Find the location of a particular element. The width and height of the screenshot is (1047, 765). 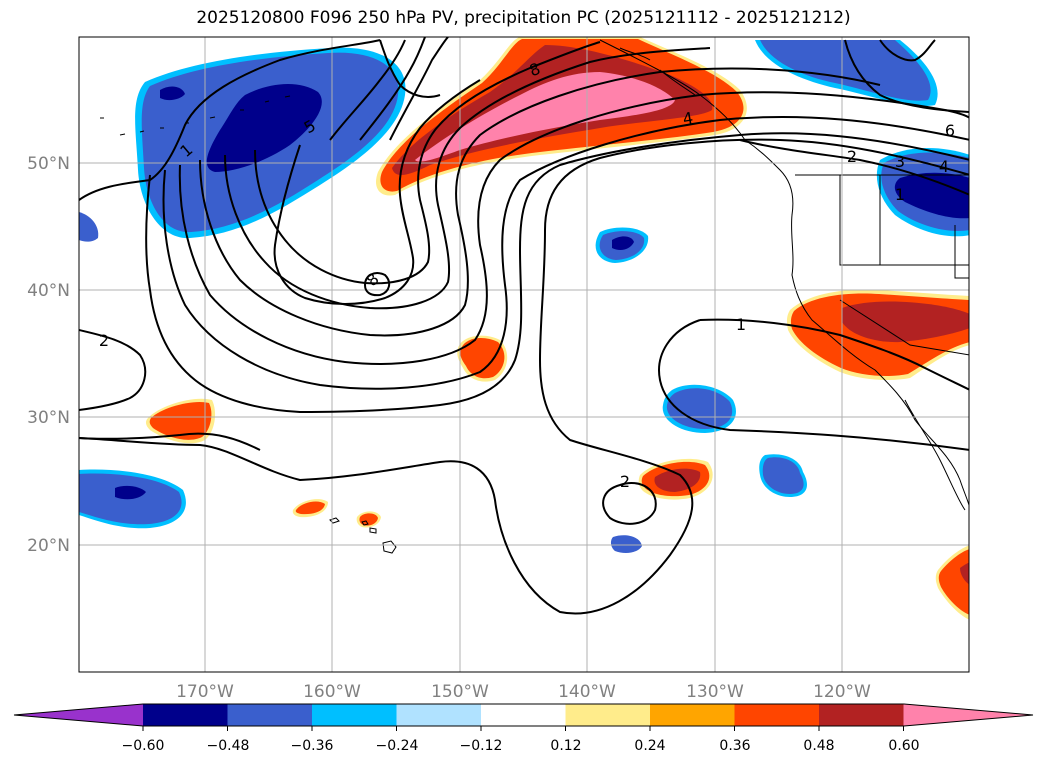

colorbar-extend-high is located at coordinates (968, 715).